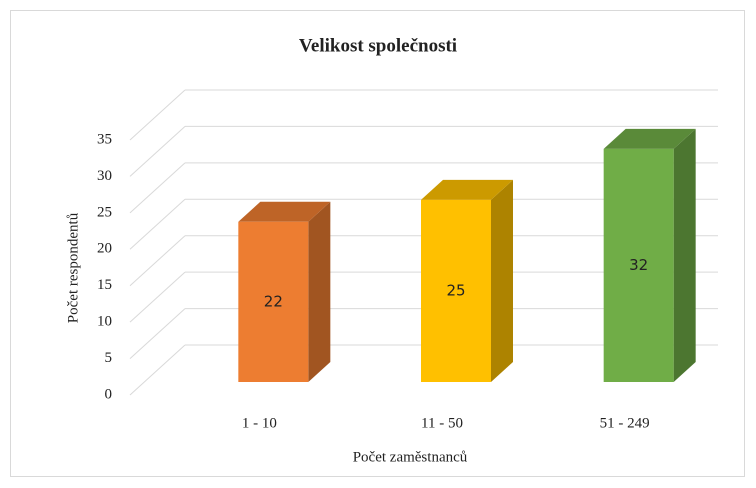  What do you see at coordinates (109, 358) in the screenshot?
I see `y-tick-label: 5` at bounding box center [109, 358].